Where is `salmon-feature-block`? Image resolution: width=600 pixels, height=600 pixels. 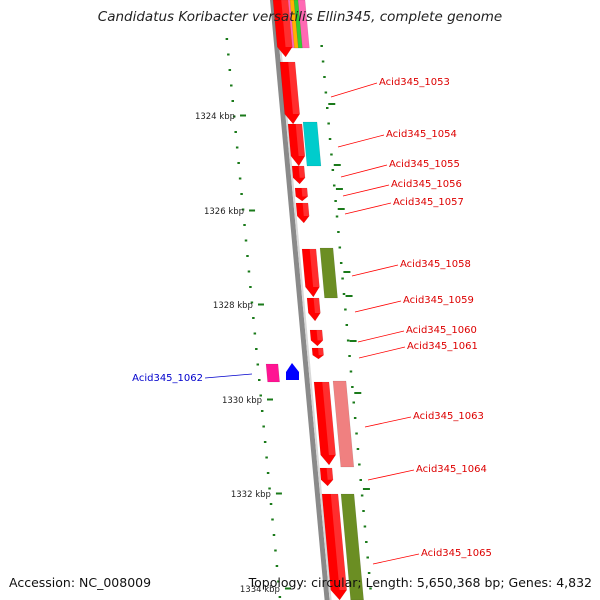
salmon-feature-block is located at coordinates (343, 424).